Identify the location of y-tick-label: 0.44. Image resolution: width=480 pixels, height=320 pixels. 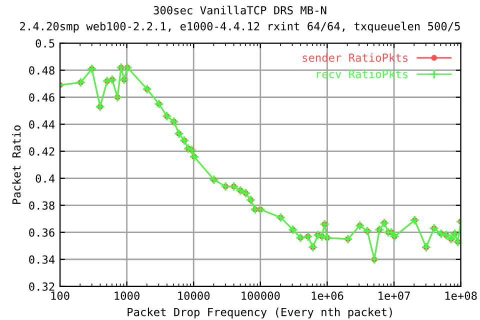
(42, 124).